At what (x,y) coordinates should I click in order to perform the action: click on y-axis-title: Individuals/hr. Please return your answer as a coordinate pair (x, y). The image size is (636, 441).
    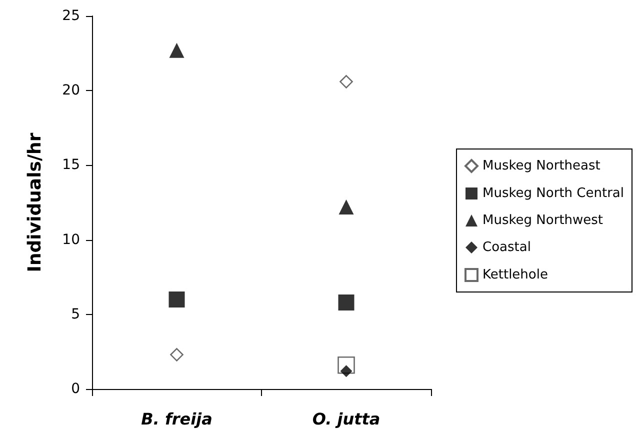
    Looking at the image, I should click on (35, 202).